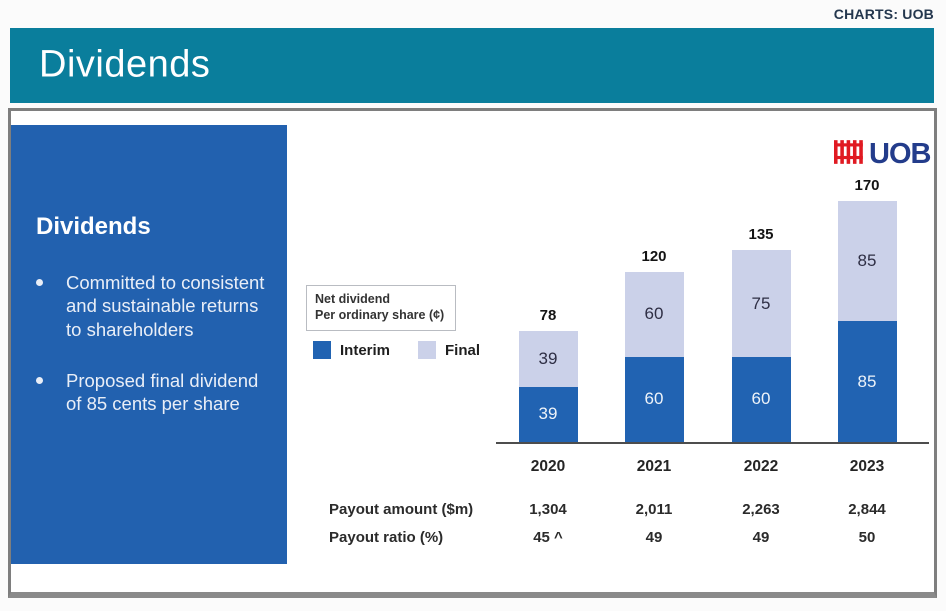 The height and width of the screenshot is (611, 946). I want to click on bar-total-label: 78, so click(548, 316).